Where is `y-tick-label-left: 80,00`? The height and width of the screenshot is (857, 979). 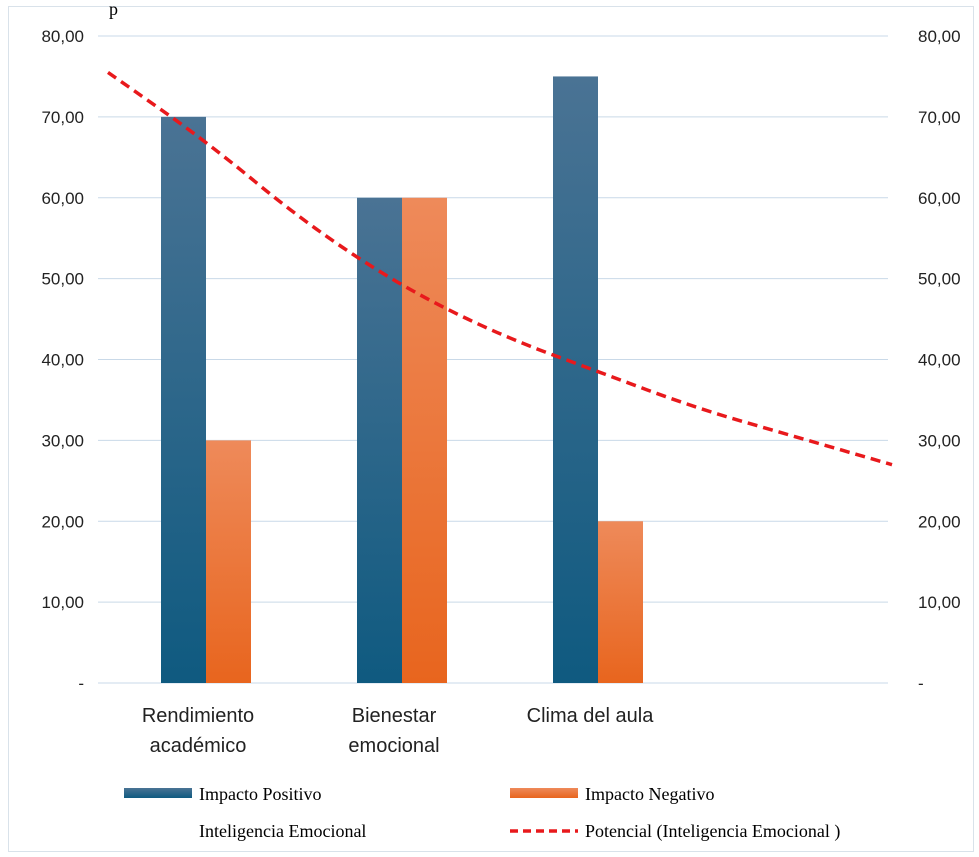
y-tick-label-left: 80,00 is located at coordinates (62, 36).